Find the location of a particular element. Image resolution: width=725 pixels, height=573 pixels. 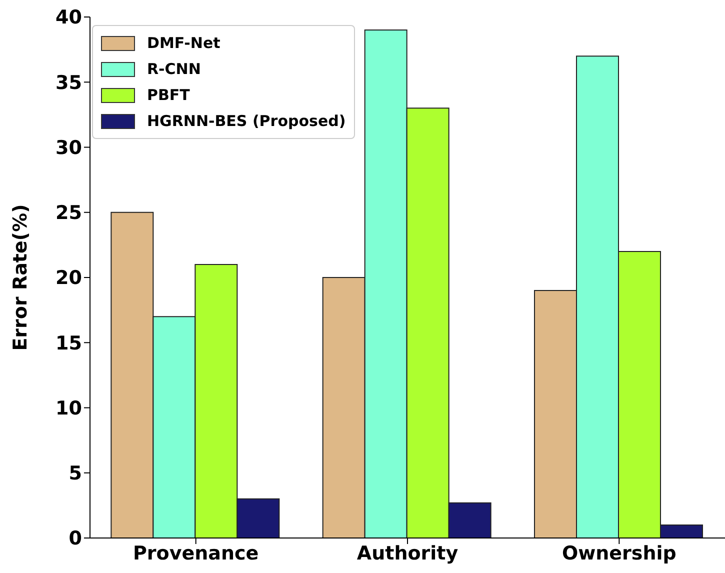

y-axis-title: Error Rate(%) is located at coordinates (21, 277).